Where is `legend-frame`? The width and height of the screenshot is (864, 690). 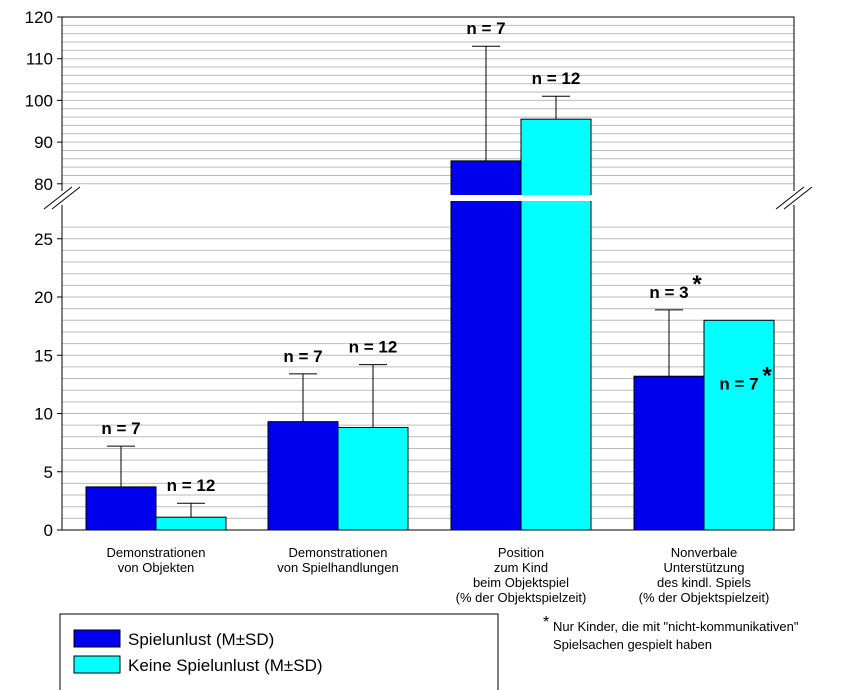
legend-frame is located at coordinates (279, 651).